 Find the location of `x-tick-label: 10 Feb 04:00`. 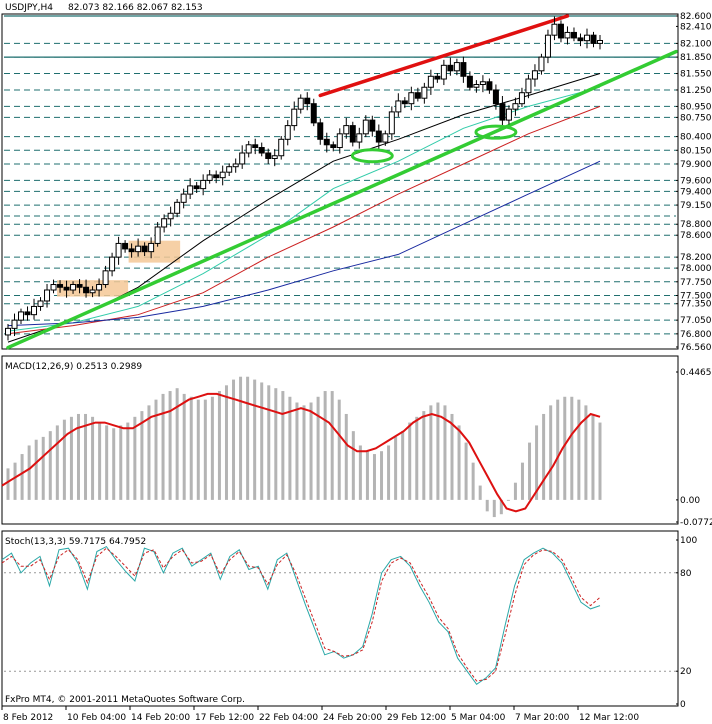

x-tick-label: 10 Feb 04:00 is located at coordinates (96, 718).